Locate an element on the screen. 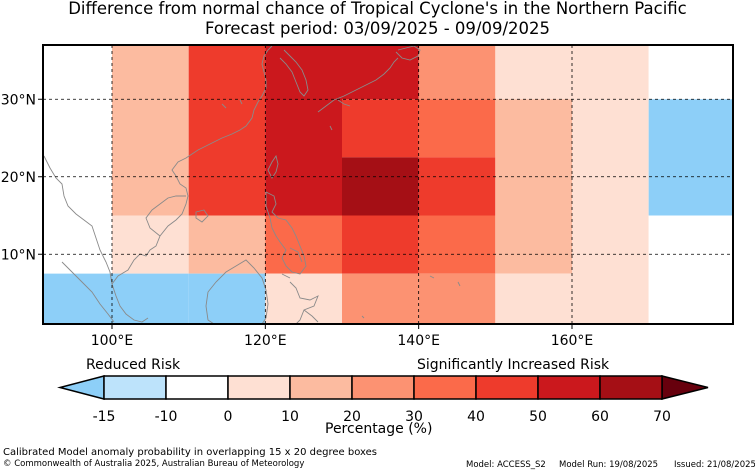 Image resolution: width=755 pixels, height=470 pixels. coast-borneo is located at coordinates (237, 292).